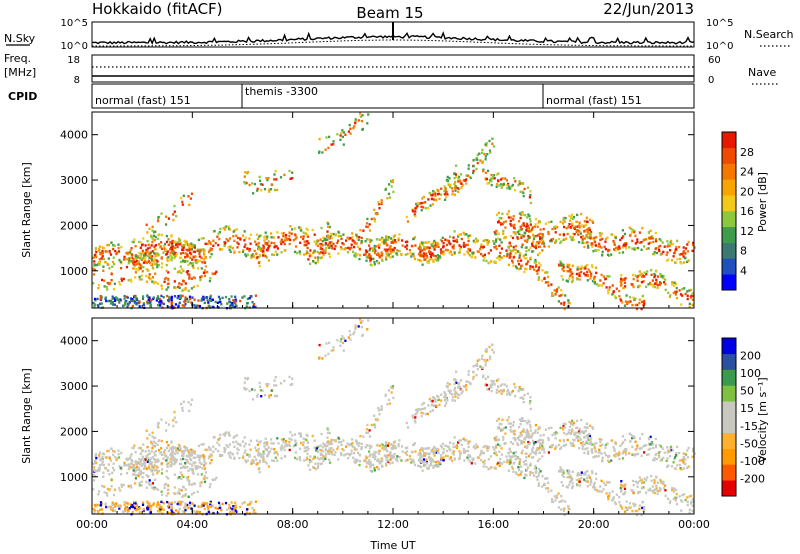 The image size is (800, 554). What do you see at coordinates (747, 172) in the screenshot?
I see `power-colorbar-tick: 24` at bounding box center [747, 172].